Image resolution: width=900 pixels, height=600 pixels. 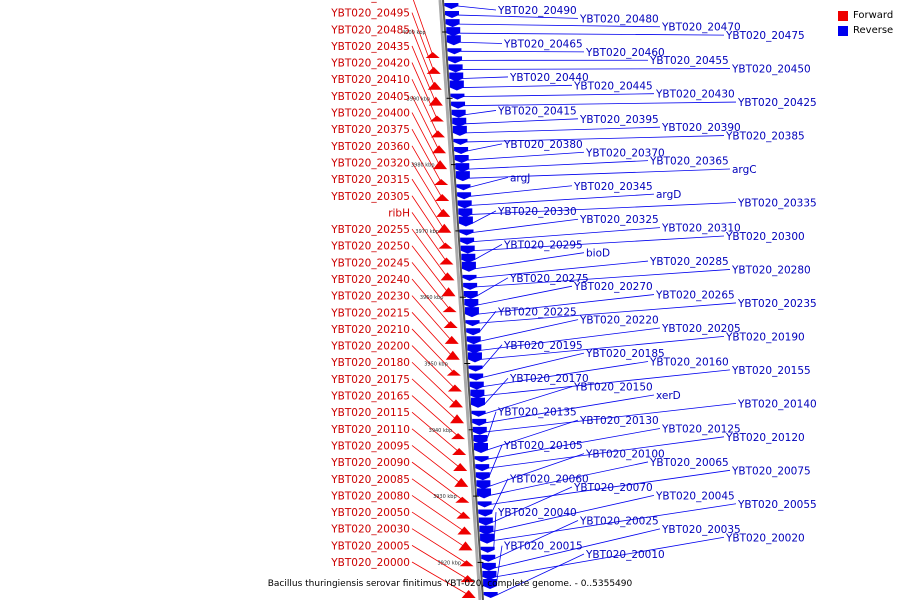 I want to click on label-ybt020-20190: YBT020_20190, so click(x=765, y=337).